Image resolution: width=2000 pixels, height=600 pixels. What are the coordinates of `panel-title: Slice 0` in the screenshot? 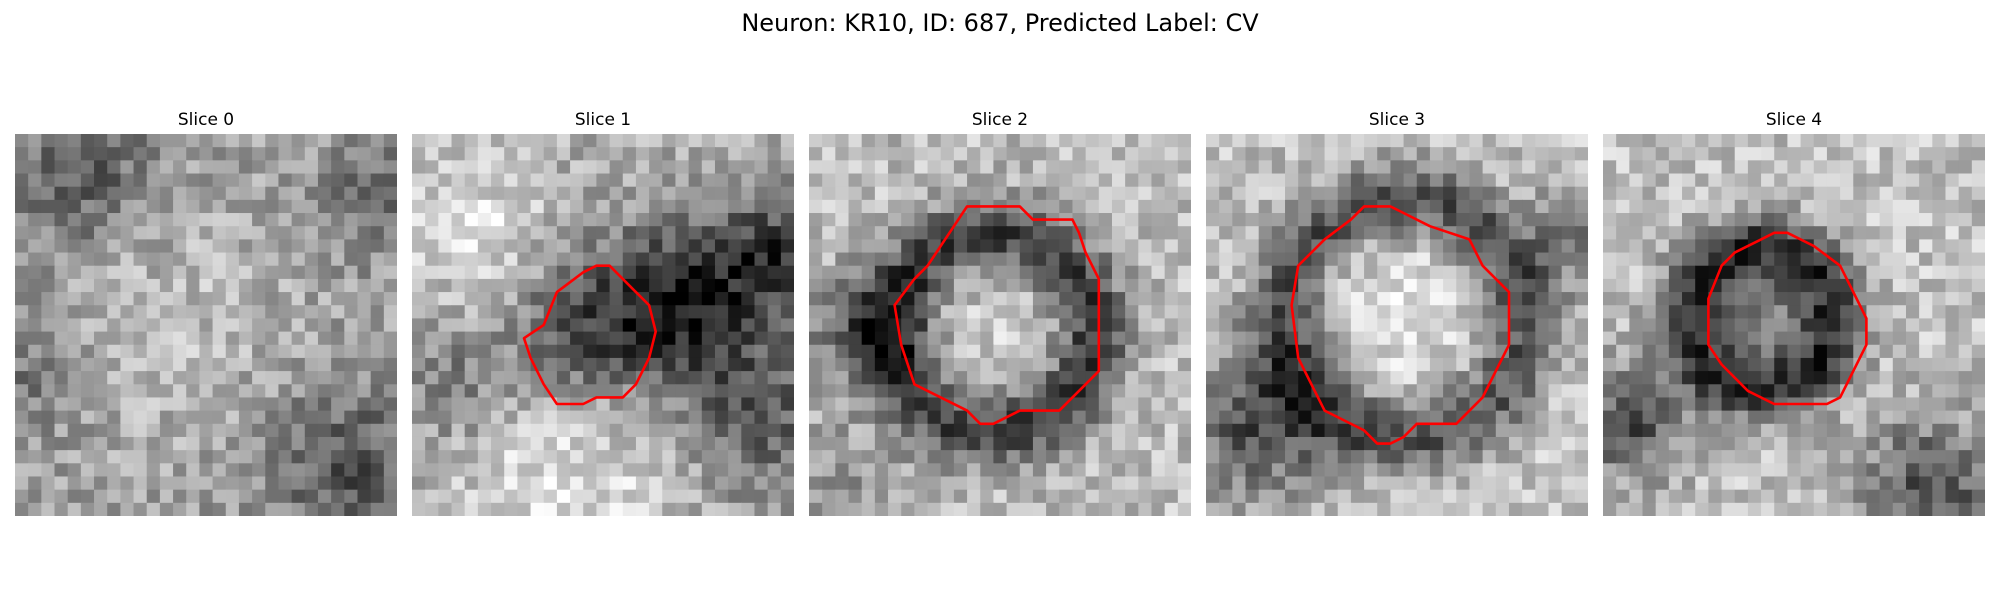 It's located at (206, 120).